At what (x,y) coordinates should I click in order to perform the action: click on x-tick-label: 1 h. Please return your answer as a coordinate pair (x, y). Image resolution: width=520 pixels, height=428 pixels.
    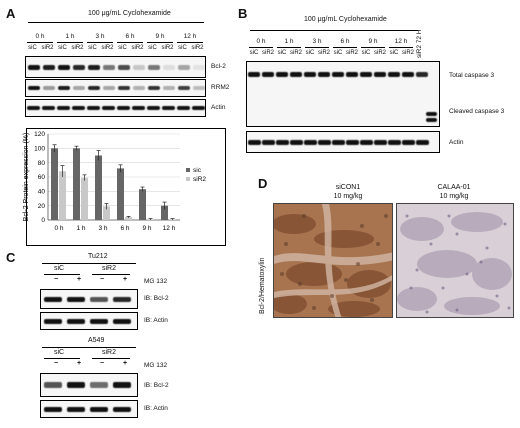
    Looking at the image, I should click on (80, 228).